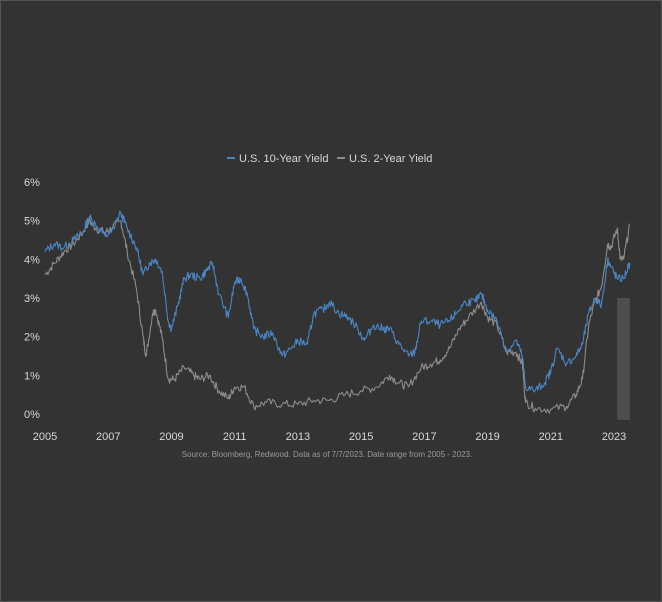  I want to click on y-tick-label: 4%, so click(32, 260).